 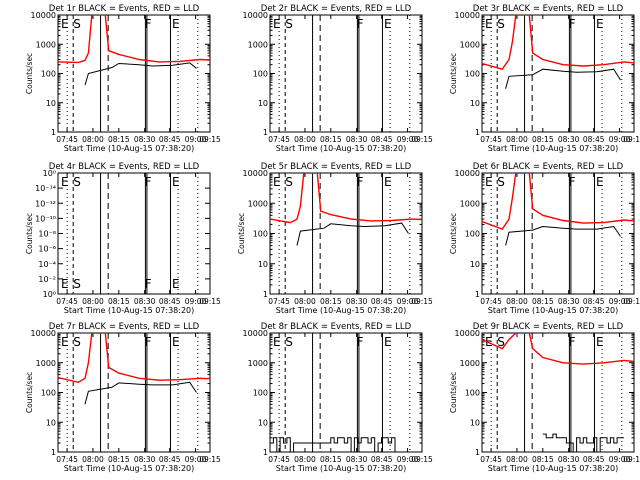 What do you see at coordinates (548, 9) in the screenshot?
I see `panel-title: Det 3r BLACK = Events, RED = LLD` at bounding box center [548, 9].